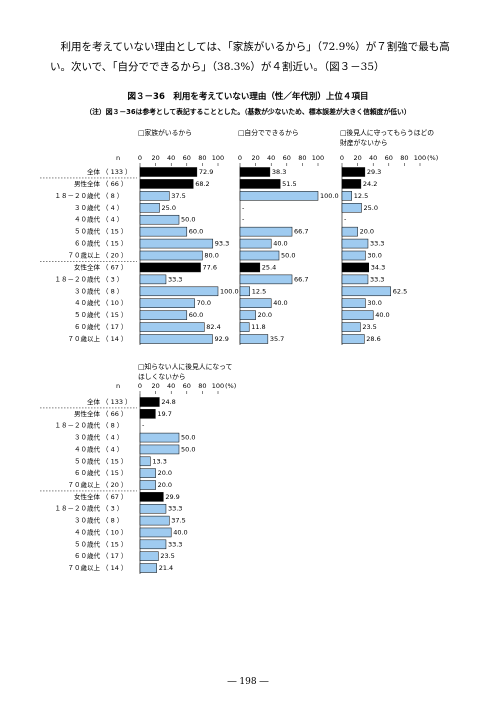  Describe the element at coordinates (202, 184) in the screenshot. I see `value-label: 68.2` at that location.